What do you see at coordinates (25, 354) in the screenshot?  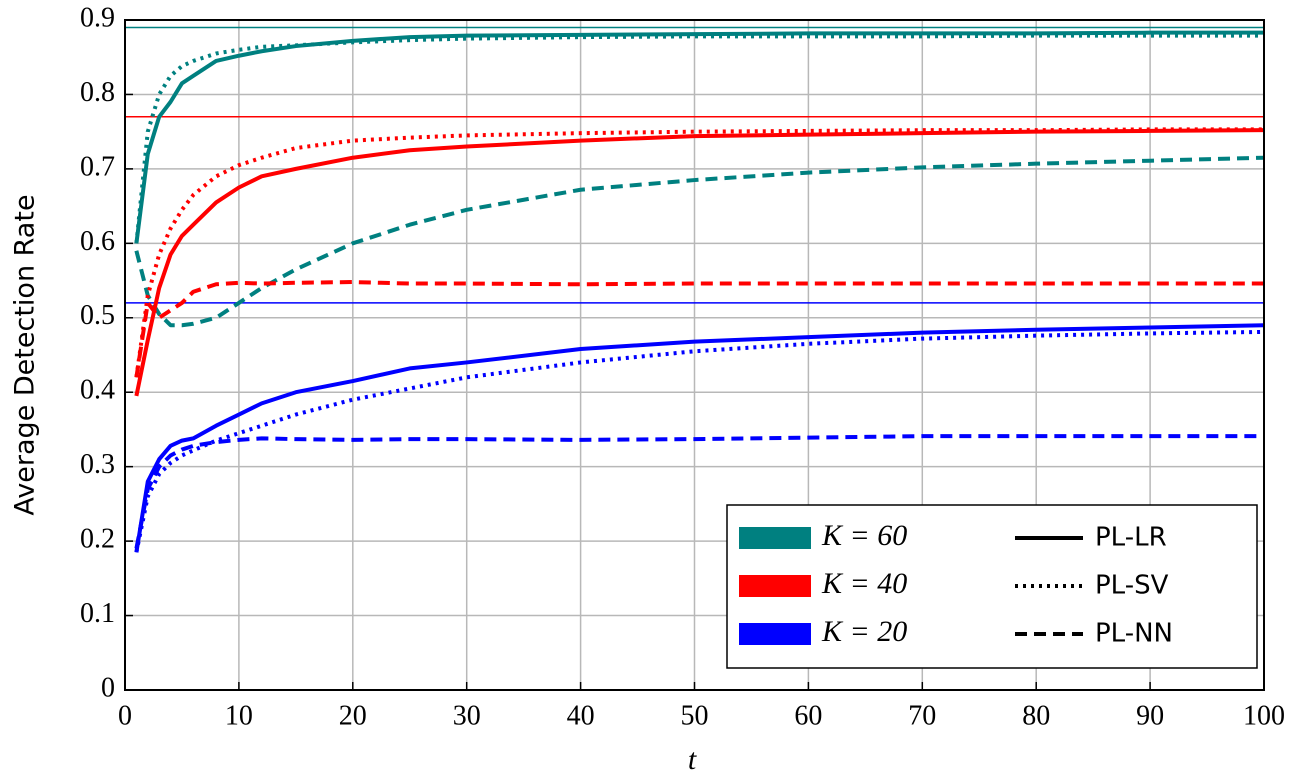 I see `y-axis-label: Average Detection Rate` at bounding box center [25, 354].